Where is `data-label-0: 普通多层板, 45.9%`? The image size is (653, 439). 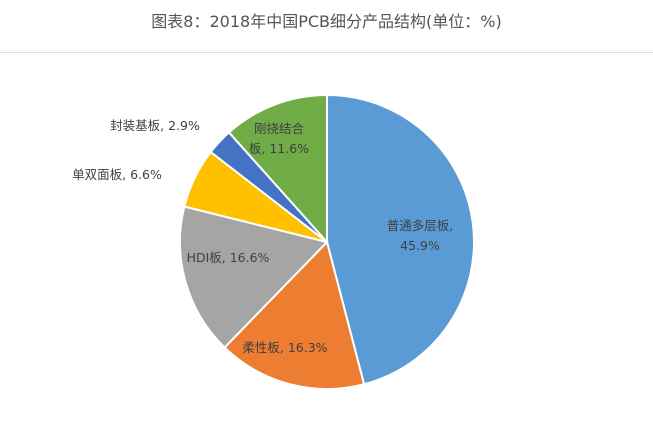
data-label-0: 普通多层板, 45.9% is located at coordinates (420, 235).